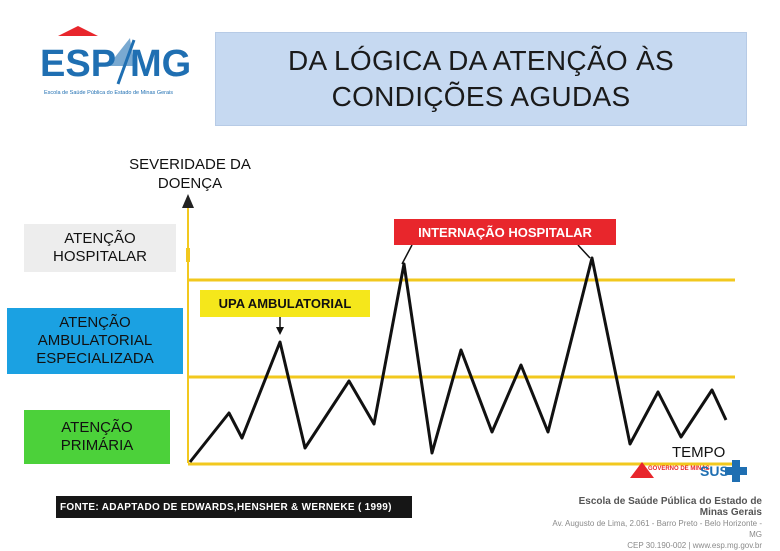 Image resolution: width=780 pixels, height=551 pixels. Describe the element at coordinates (699, 452) in the screenshot. I see `x-axis-label: TEMPO` at that location.